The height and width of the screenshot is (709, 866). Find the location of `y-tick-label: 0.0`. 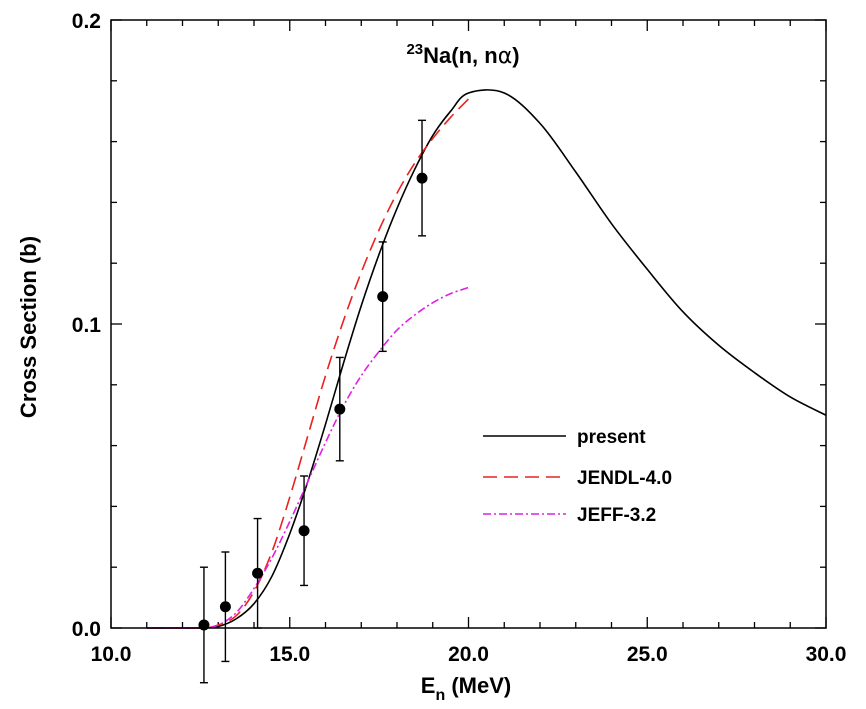

y-tick-label: 0.0 is located at coordinates (86, 629).